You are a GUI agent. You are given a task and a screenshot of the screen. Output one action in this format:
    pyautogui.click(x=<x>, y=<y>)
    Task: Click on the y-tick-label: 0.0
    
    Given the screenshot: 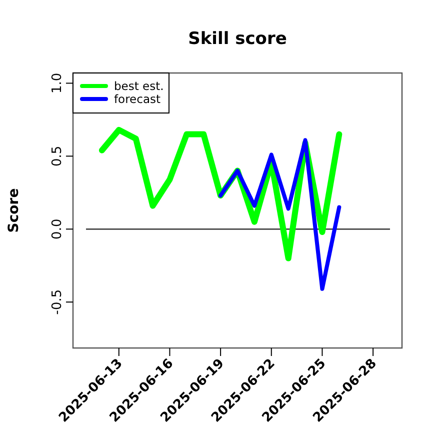 What is the action you would take?
    pyautogui.click(x=57, y=229)
    